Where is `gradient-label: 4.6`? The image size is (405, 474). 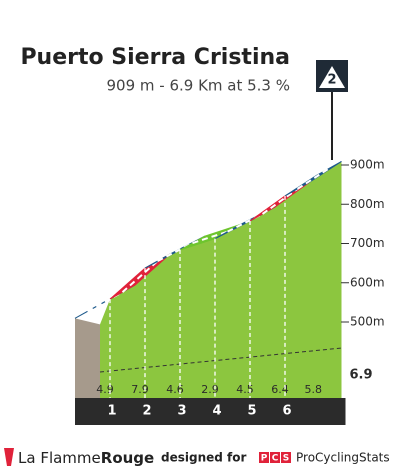 gradient-label: 4.6 is located at coordinates (175, 389).